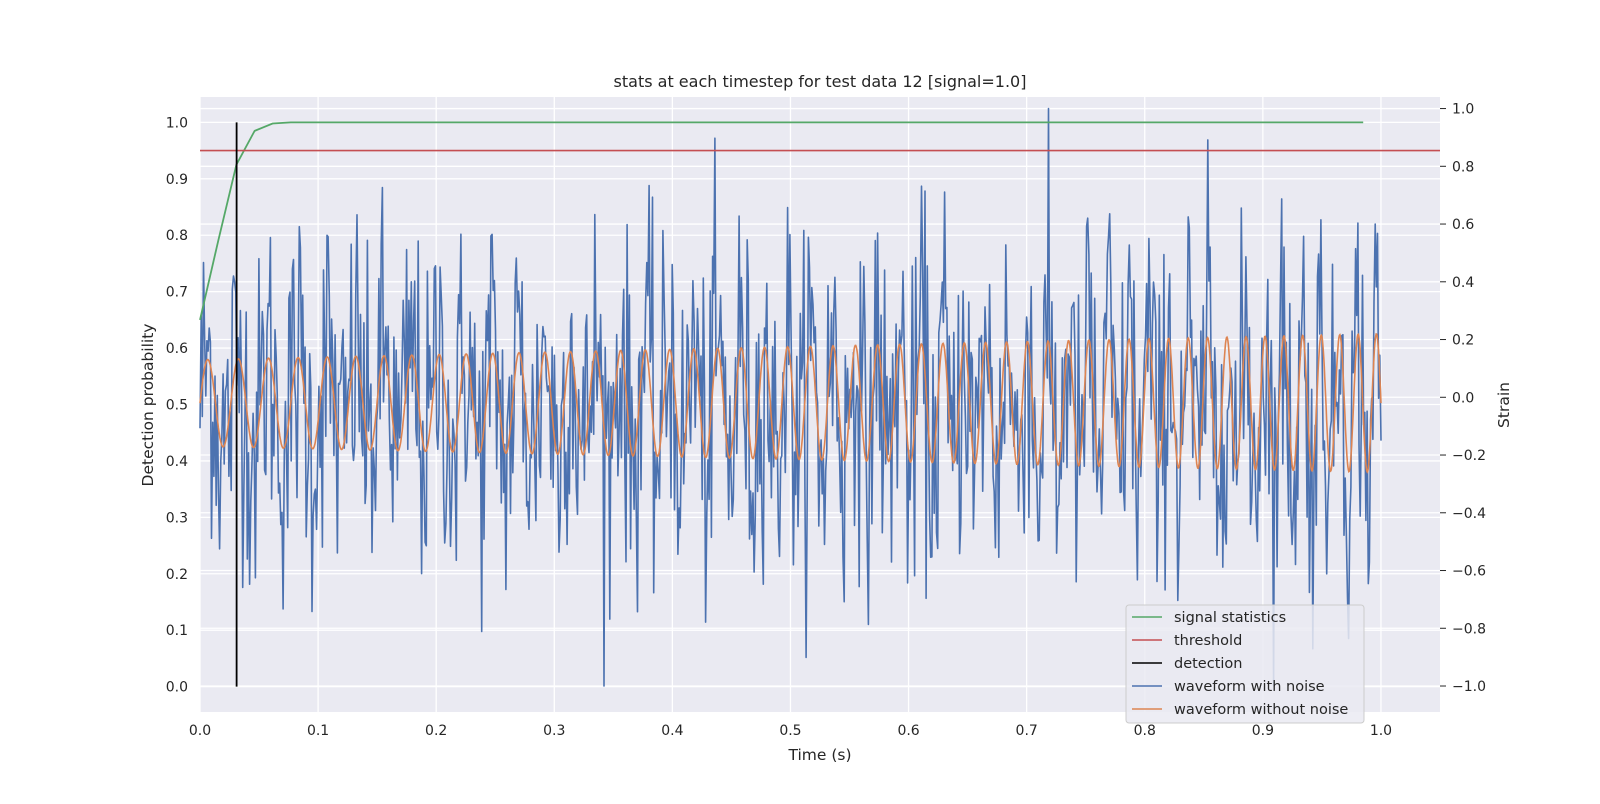 This screenshot has height=804, width=1600. I want to click on legend-item-detection: detection, so click(1187, 664).